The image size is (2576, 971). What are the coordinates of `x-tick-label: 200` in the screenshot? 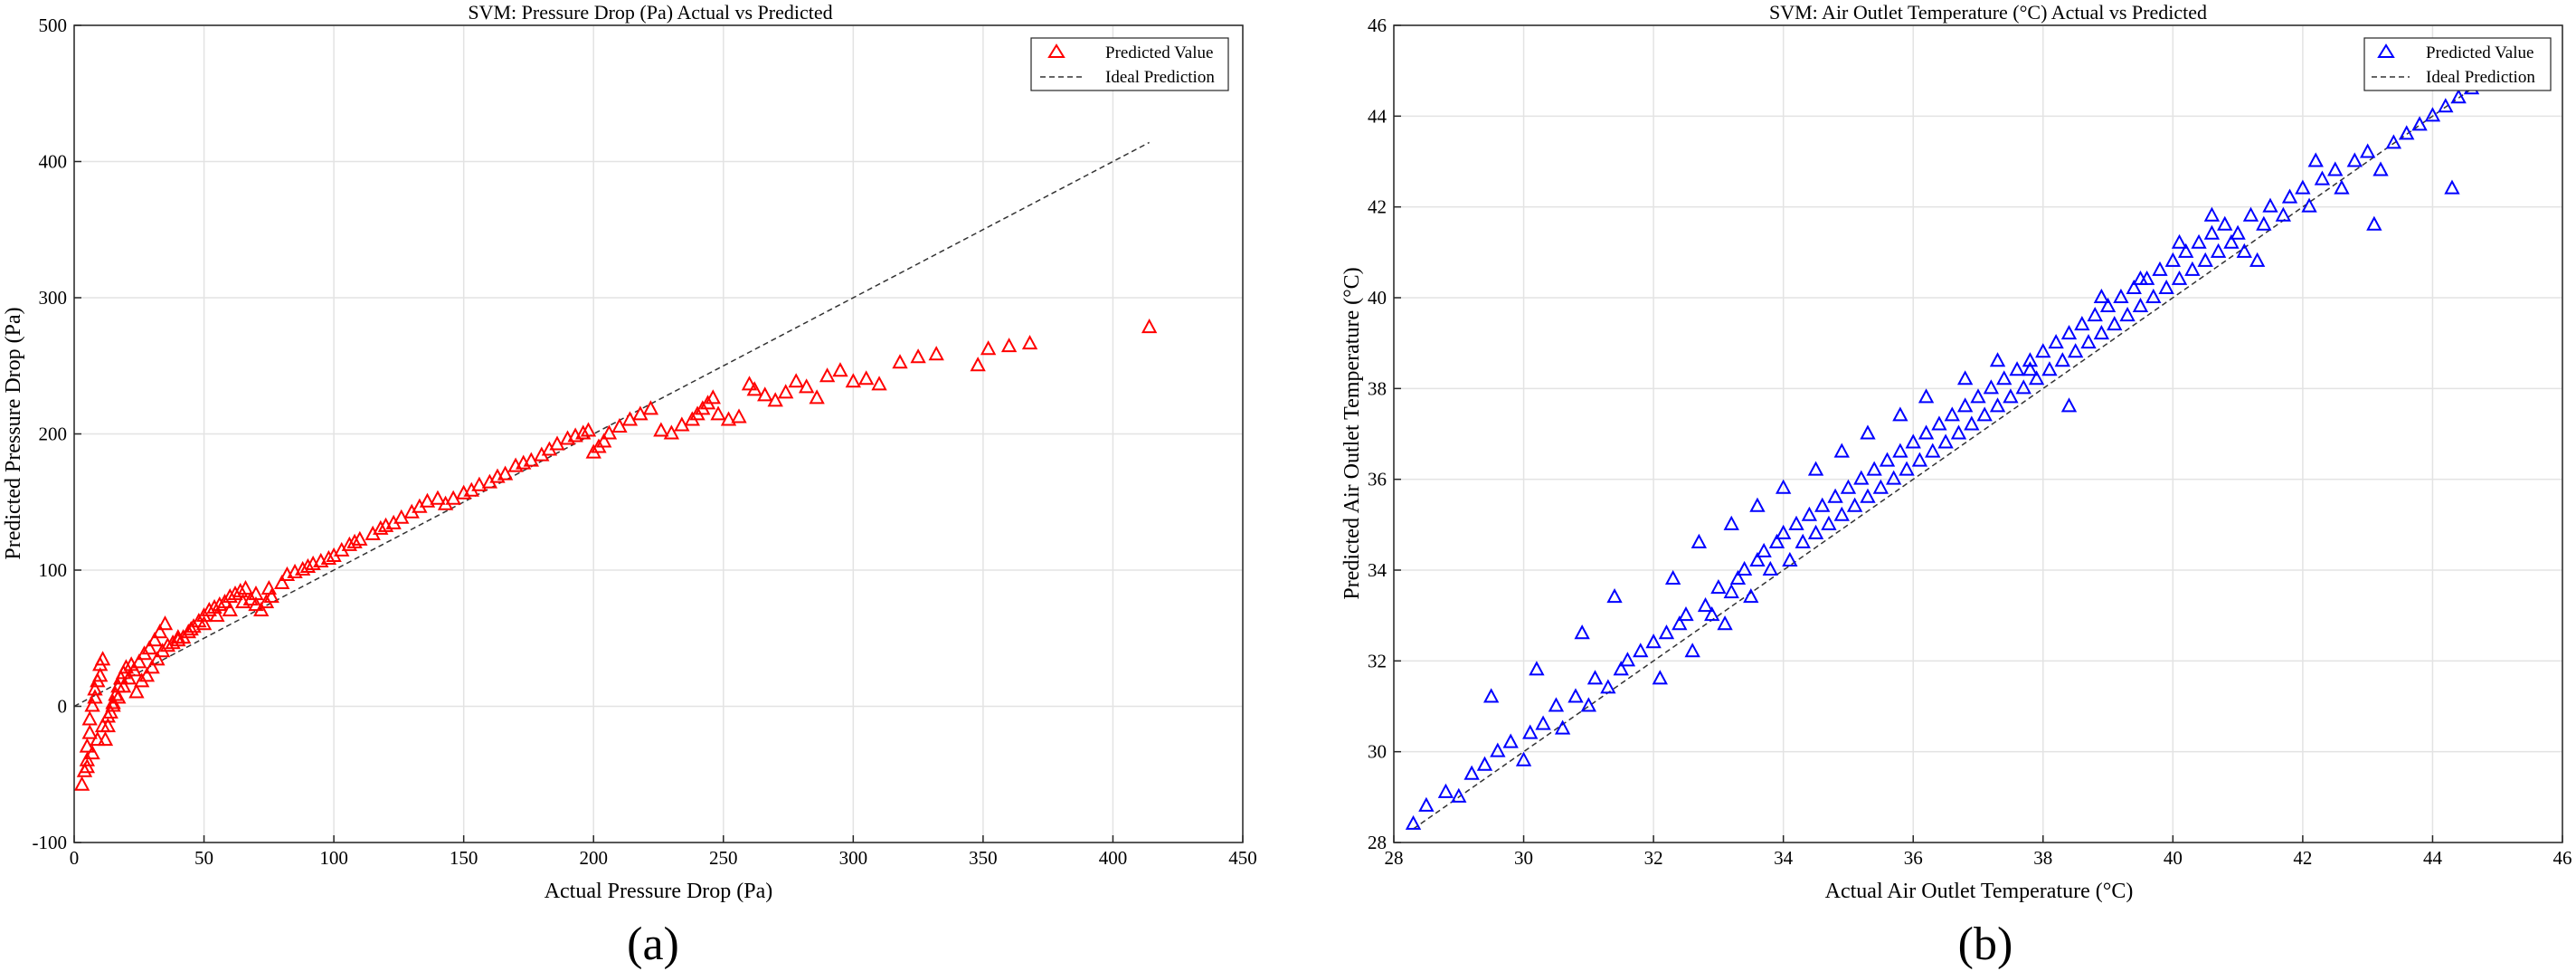 It's located at (593, 858).